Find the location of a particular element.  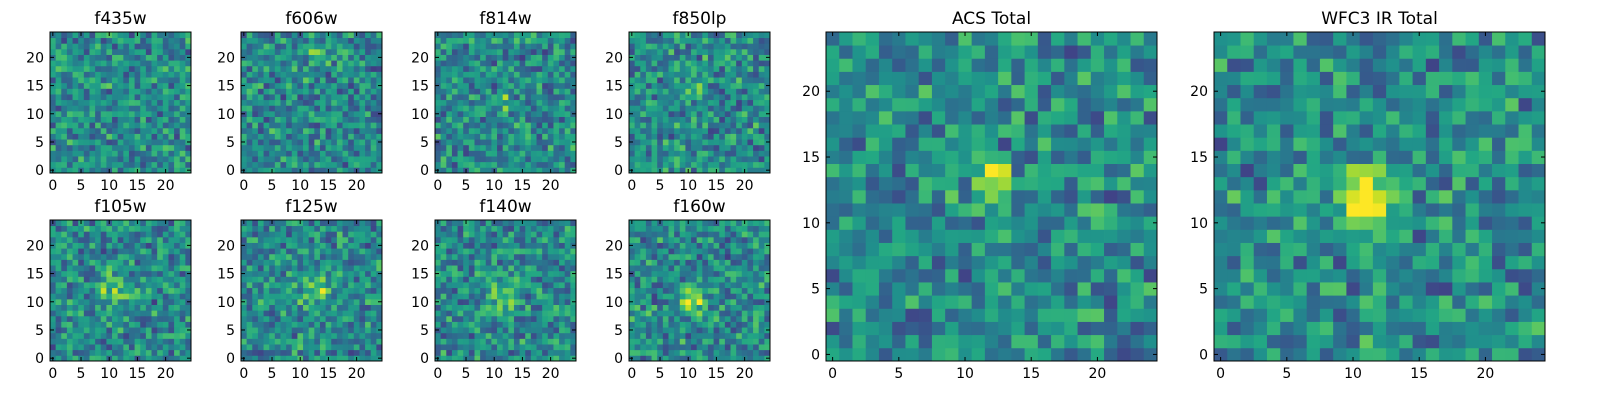

x-tick-label: 0 is located at coordinates (52, 374).